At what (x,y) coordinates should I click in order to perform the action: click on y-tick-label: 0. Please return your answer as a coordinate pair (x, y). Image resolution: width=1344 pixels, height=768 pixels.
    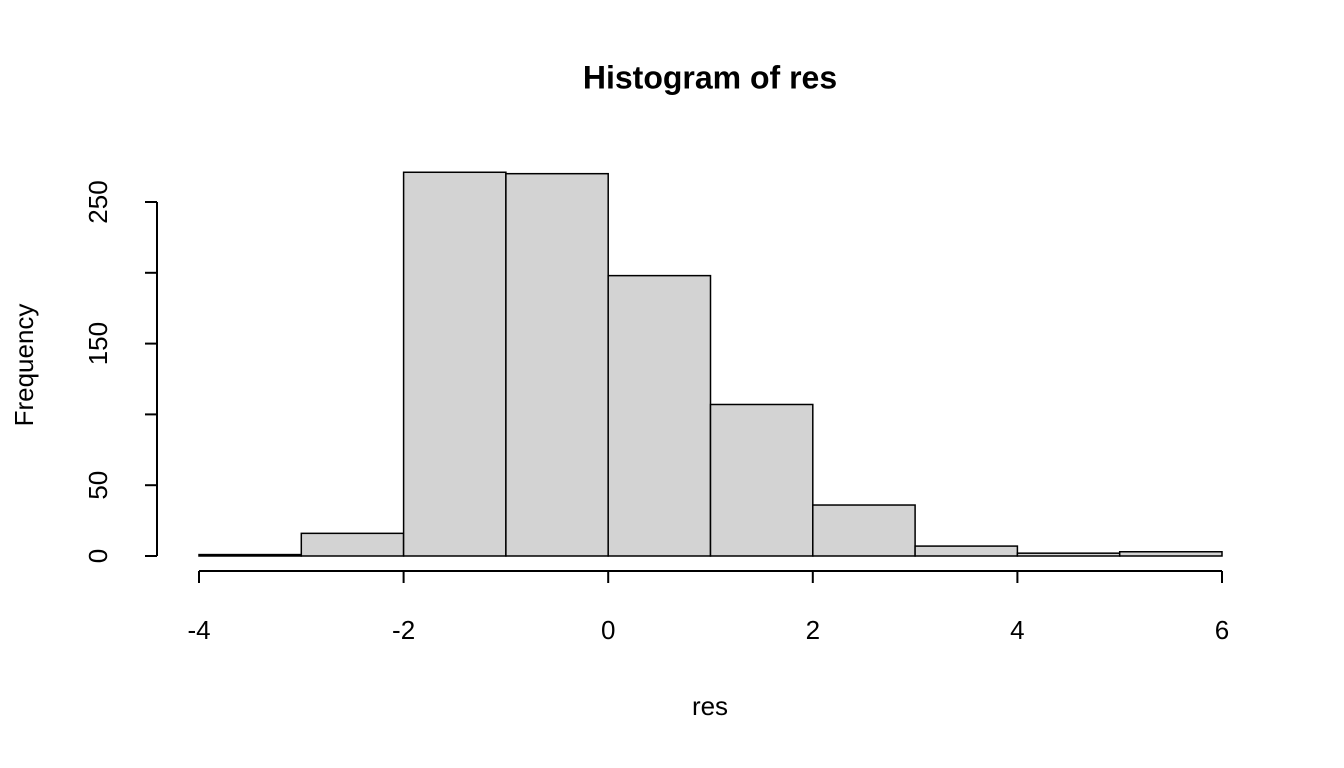
    Looking at the image, I should click on (98, 556).